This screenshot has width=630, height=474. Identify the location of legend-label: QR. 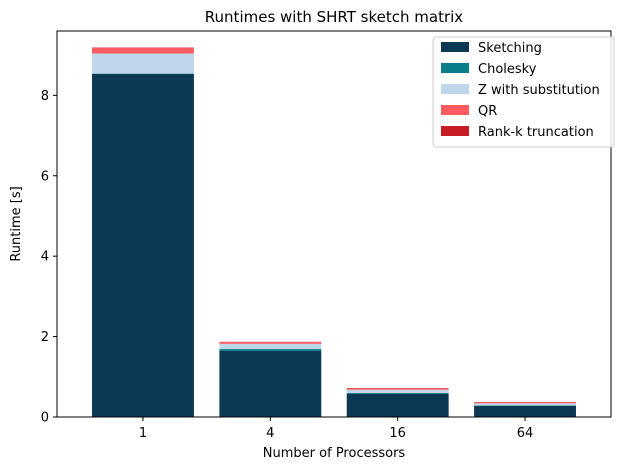
(487, 111).